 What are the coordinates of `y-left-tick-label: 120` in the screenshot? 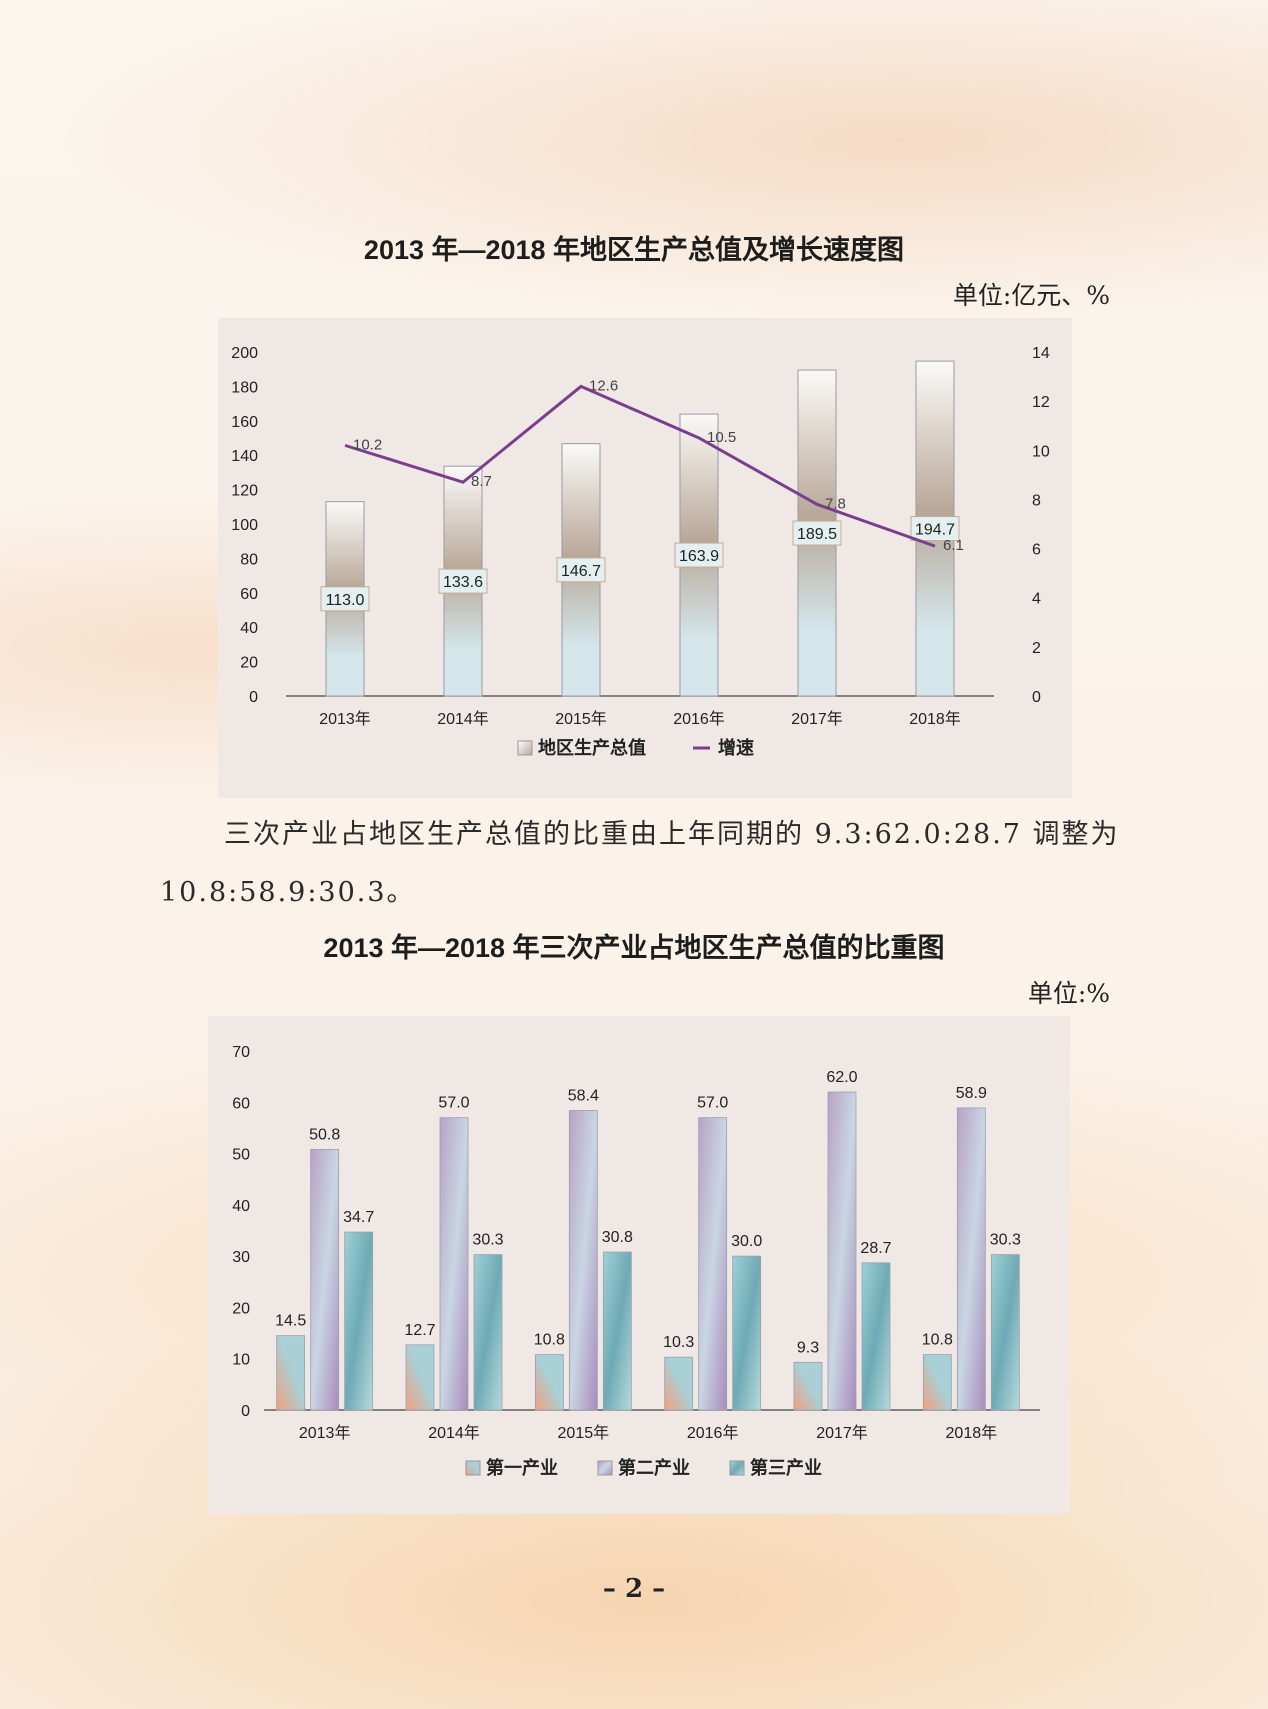 It's located at (244, 491).